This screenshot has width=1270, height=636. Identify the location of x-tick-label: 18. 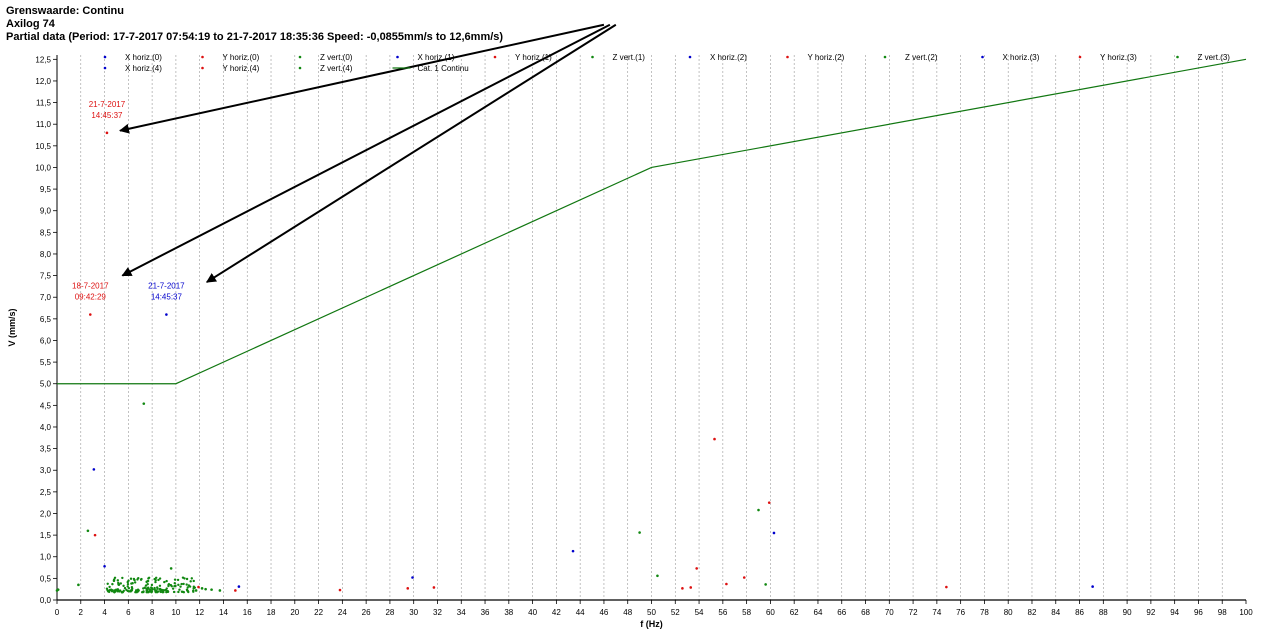
(271, 612).